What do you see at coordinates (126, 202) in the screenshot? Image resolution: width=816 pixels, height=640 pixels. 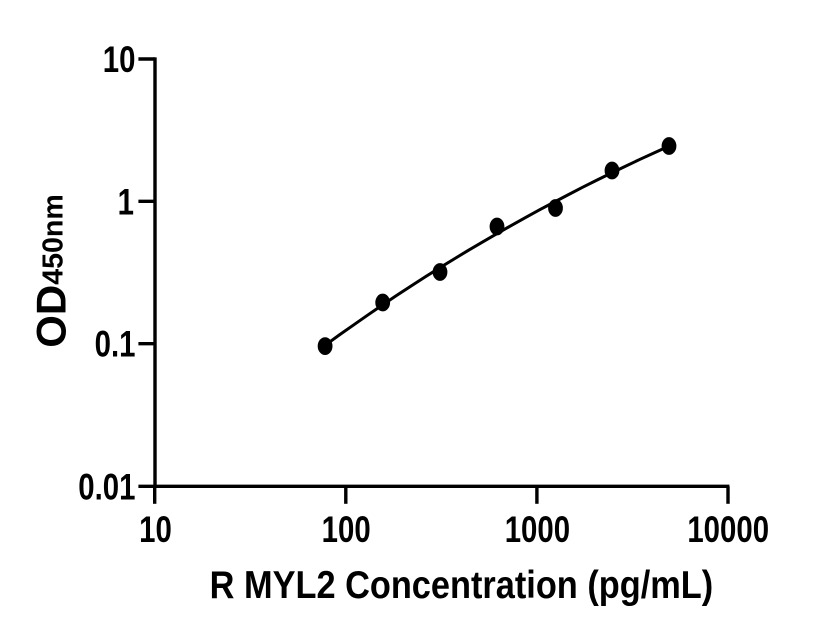 I see `svg-text: 1` at bounding box center [126, 202].